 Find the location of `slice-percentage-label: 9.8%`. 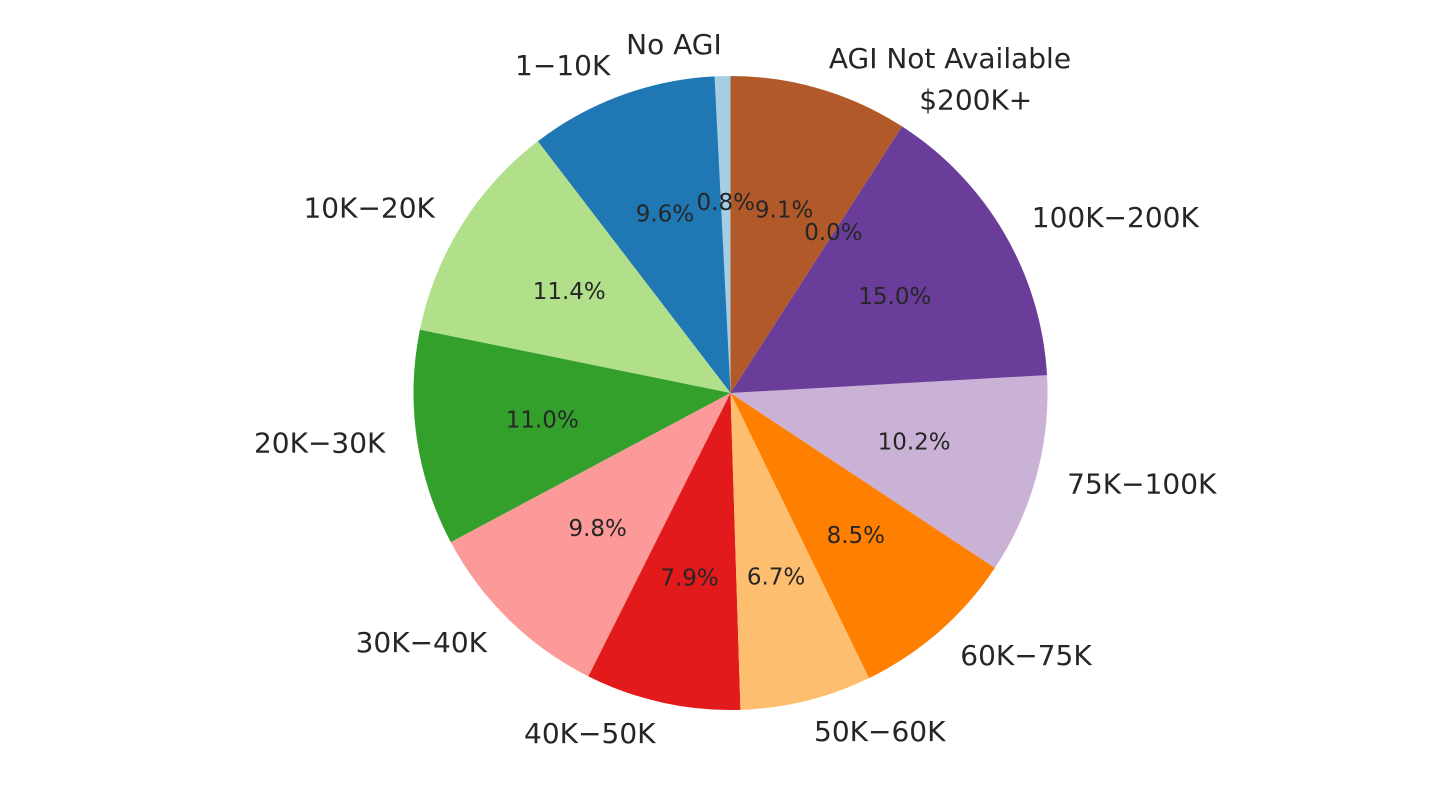

slice-percentage-label: 9.8% is located at coordinates (597, 529).